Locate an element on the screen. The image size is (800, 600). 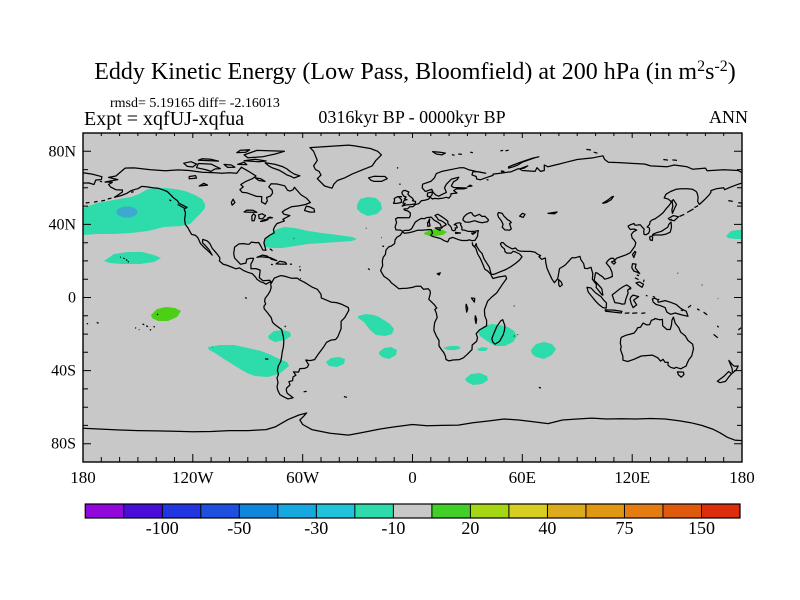
svg-text: ANN is located at coordinates (728, 117).